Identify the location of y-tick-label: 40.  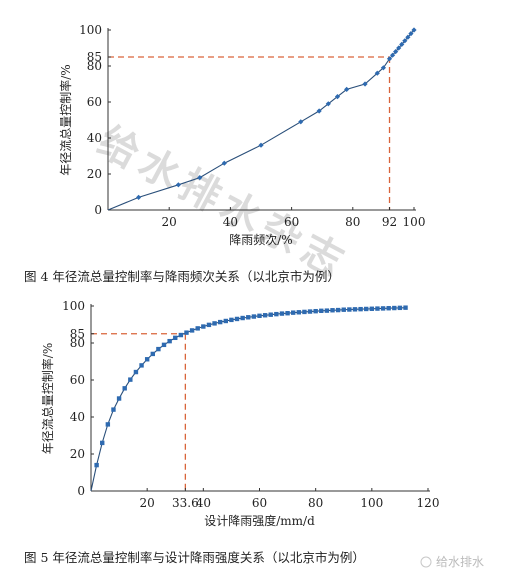
(77, 417).